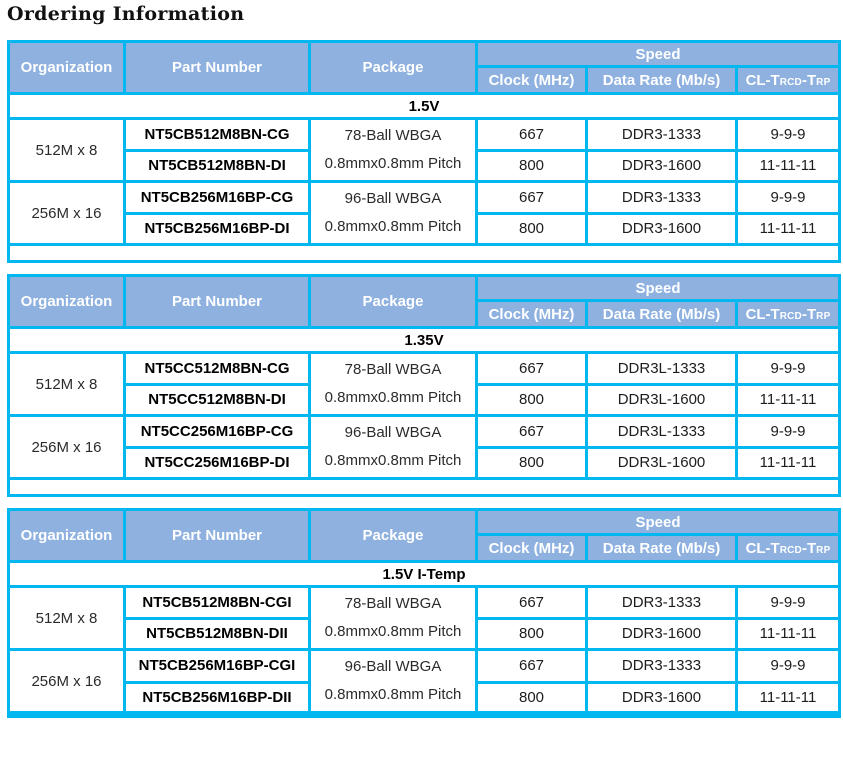 The height and width of the screenshot is (774, 843). Describe the element at coordinates (217, 699) in the screenshot. I see `part-number-cell: NT5CB256M16BP-DII` at that location.